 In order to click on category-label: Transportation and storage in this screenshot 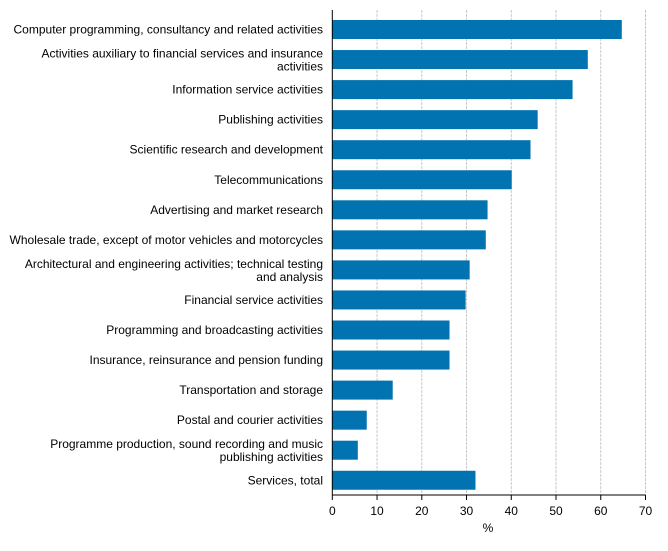, I will do `click(251, 390)`.